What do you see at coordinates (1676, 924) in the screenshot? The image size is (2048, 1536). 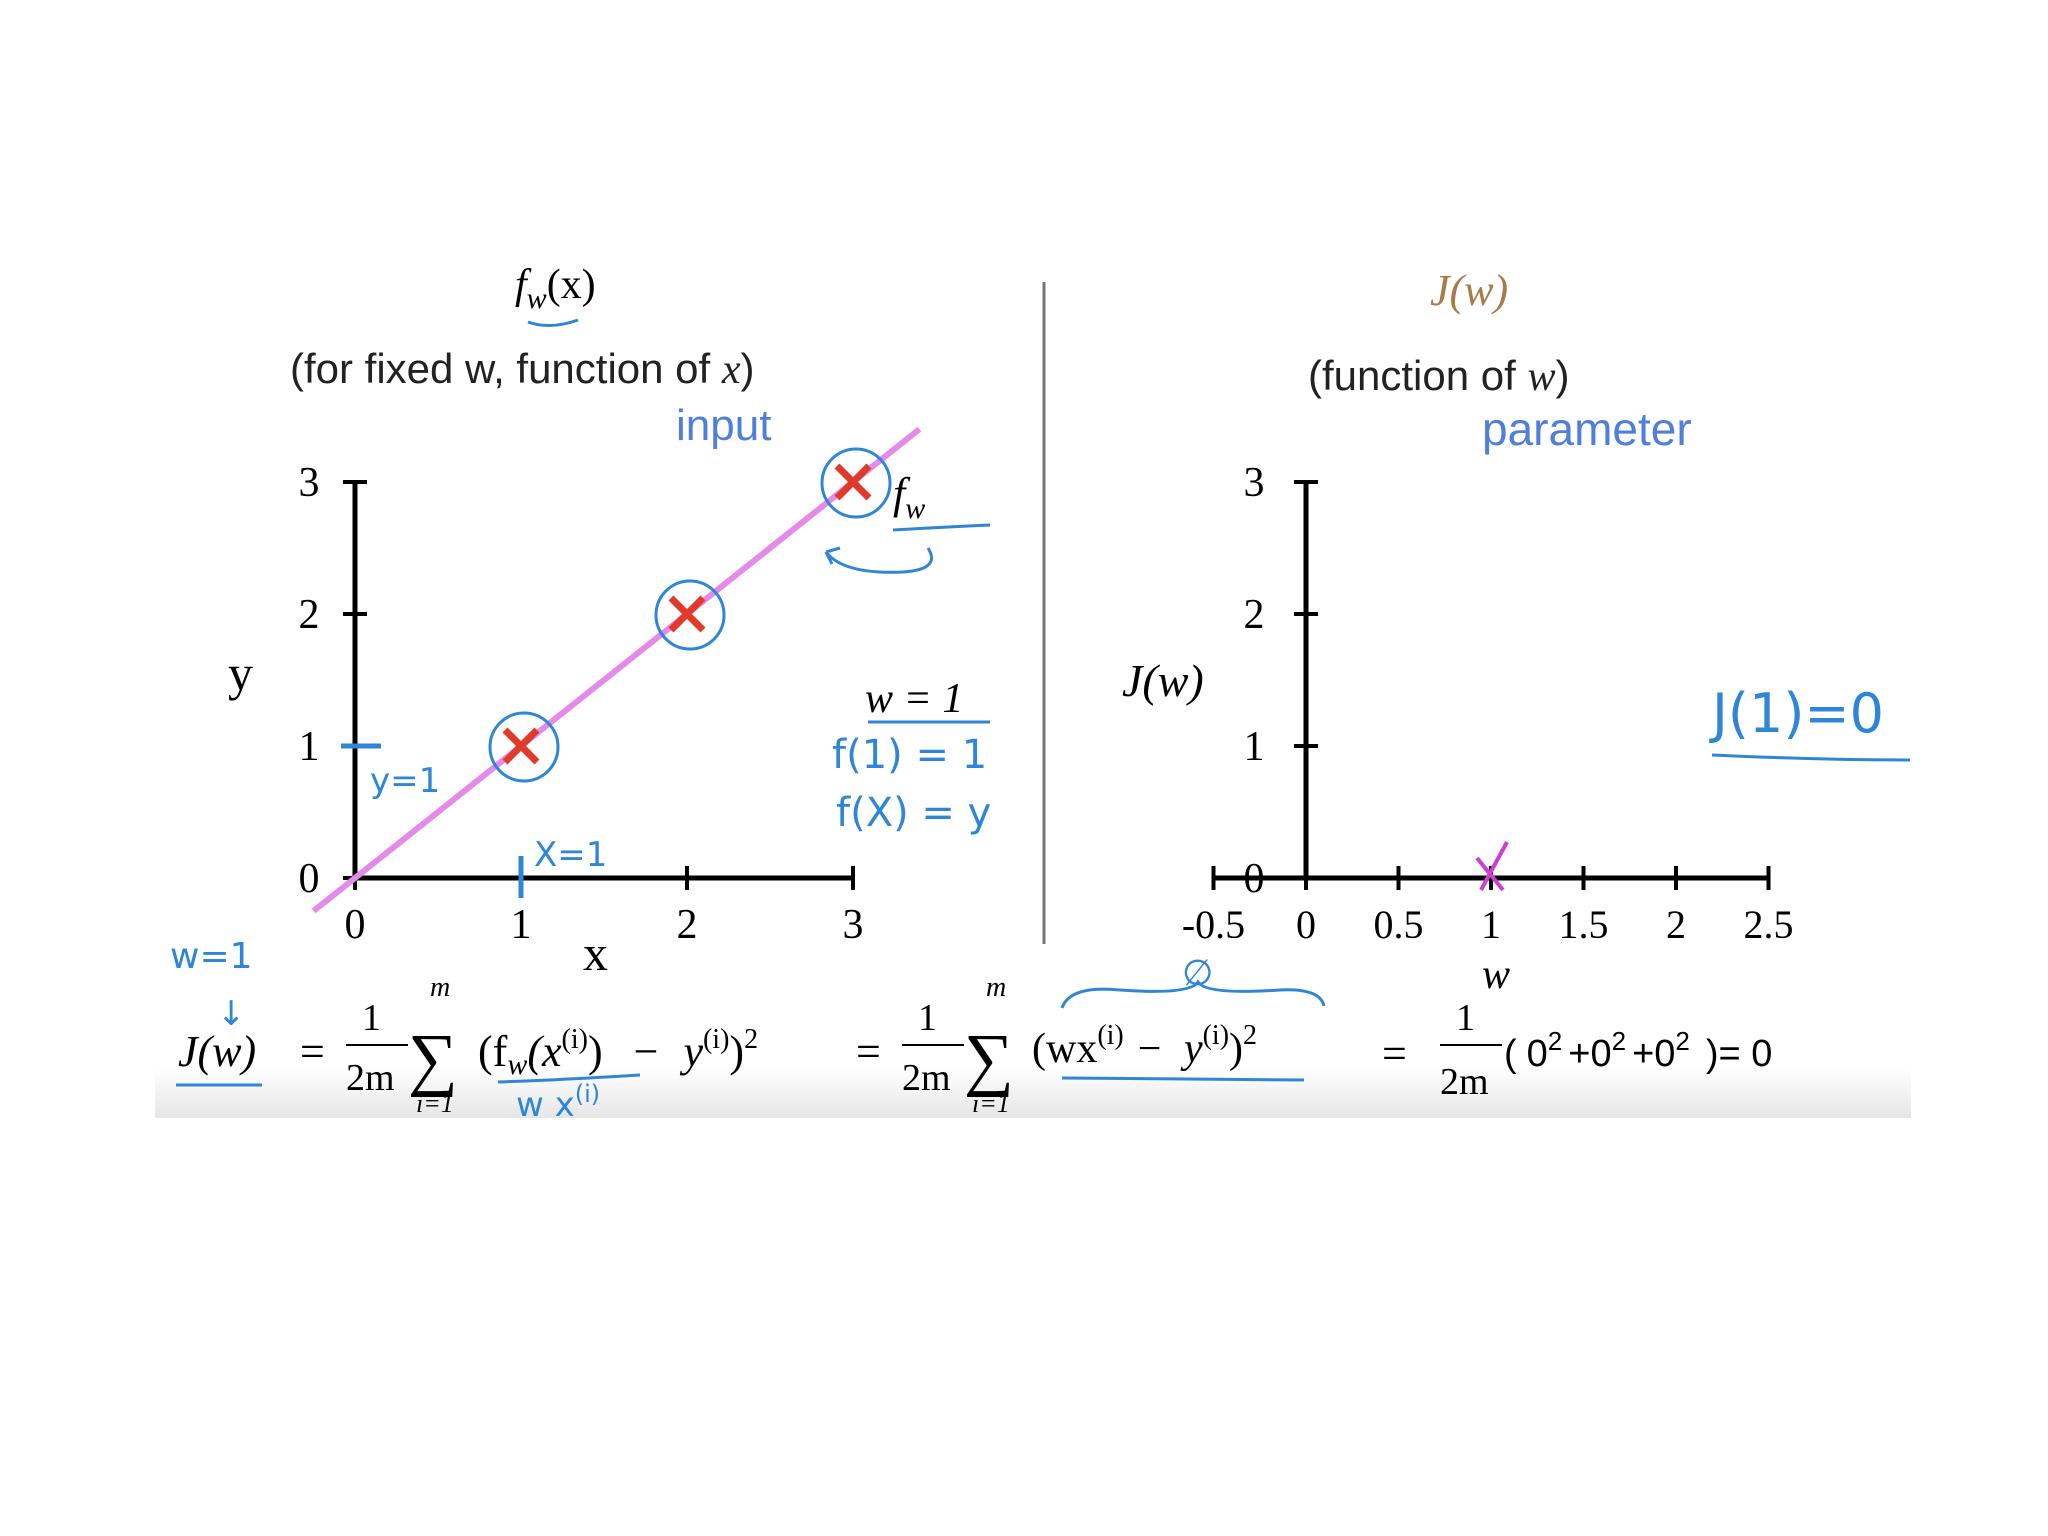 I see `right-x-tick-label: 2` at bounding box center [1676, 924].